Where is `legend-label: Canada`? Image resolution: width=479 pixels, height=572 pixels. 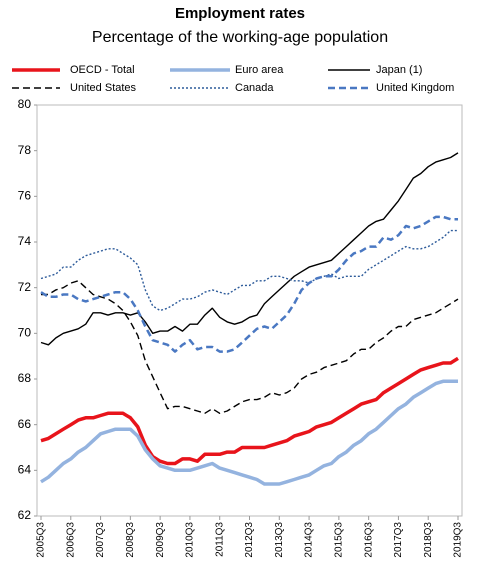
legend-label: Canada is located at coordinates (254, 88).